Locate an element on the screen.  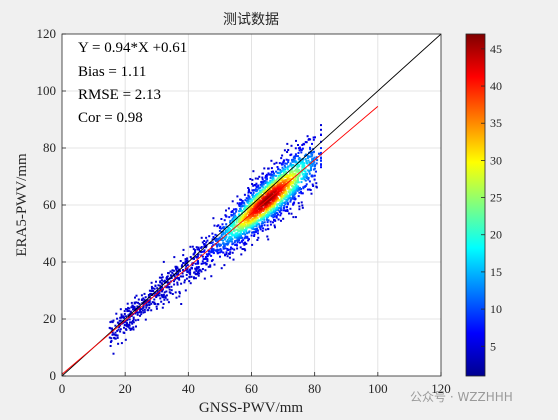
y-tick-label: 60 is located at coordinates (49, 204).